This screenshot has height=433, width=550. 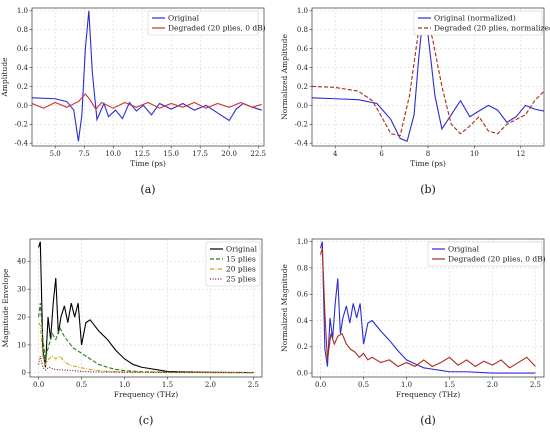 I want to click on grid, so click(x=148, y=77).